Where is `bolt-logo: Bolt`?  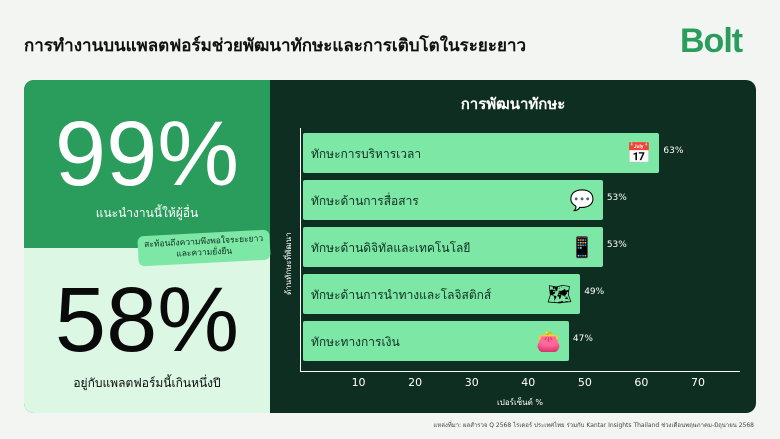 bolt-logo: Bolt is located at coordinates (711, 41).